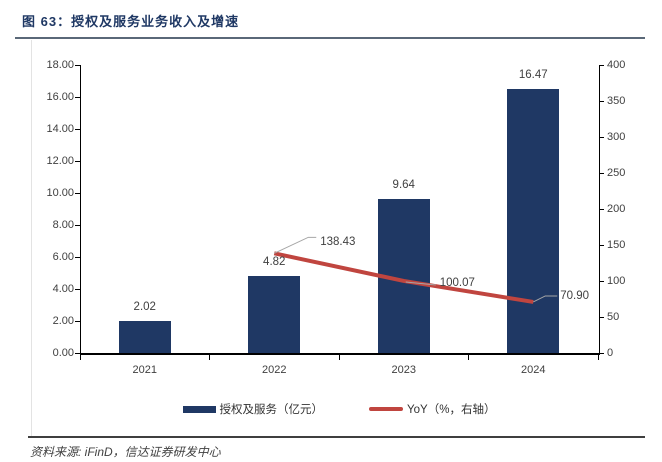 The height and width of the screenshot is (462, 662). Describe the element at coordinates (336, 437) in the screenshot. I see `footer-divider` at that location.